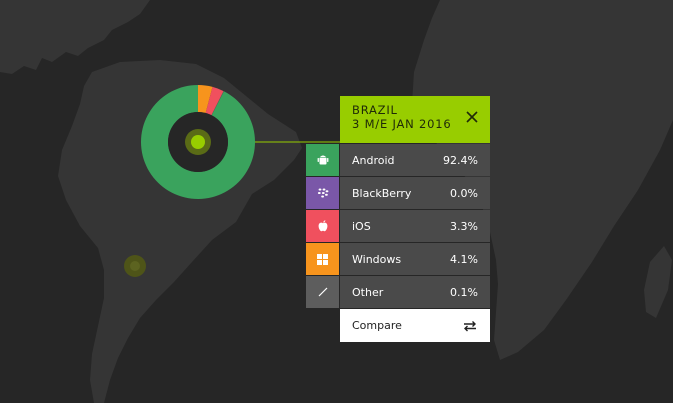  Describe the element at coordinates (464, 259) in the screenshot. I see `os-share-value: 4.1%` at that location.